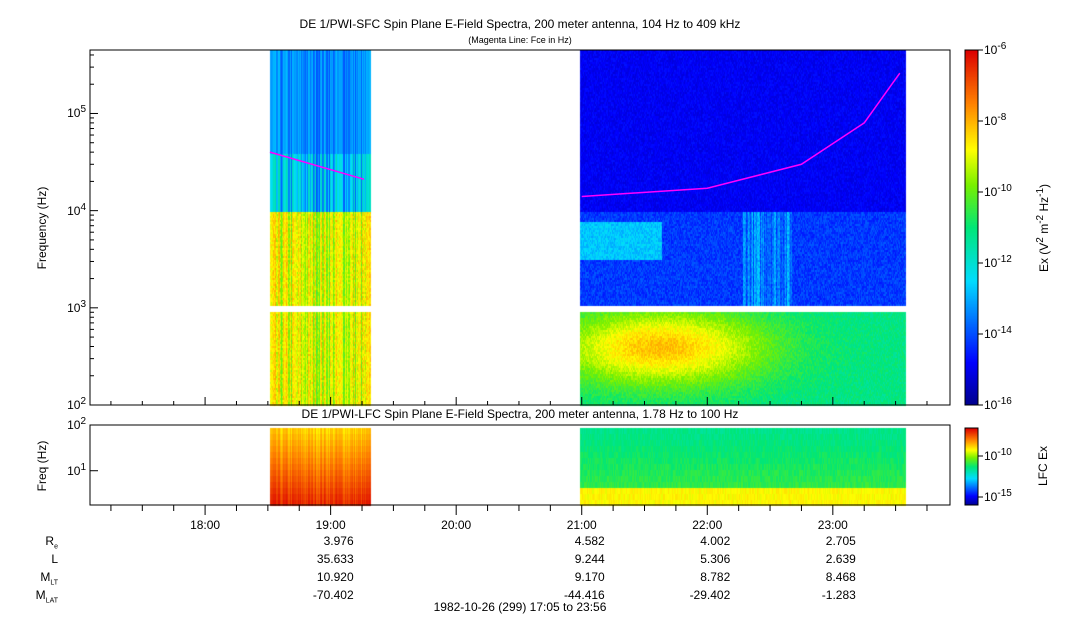 The height and width of the screenshot is (620, 1083). I want to click on lfc-colorbar, so click(971, 466).